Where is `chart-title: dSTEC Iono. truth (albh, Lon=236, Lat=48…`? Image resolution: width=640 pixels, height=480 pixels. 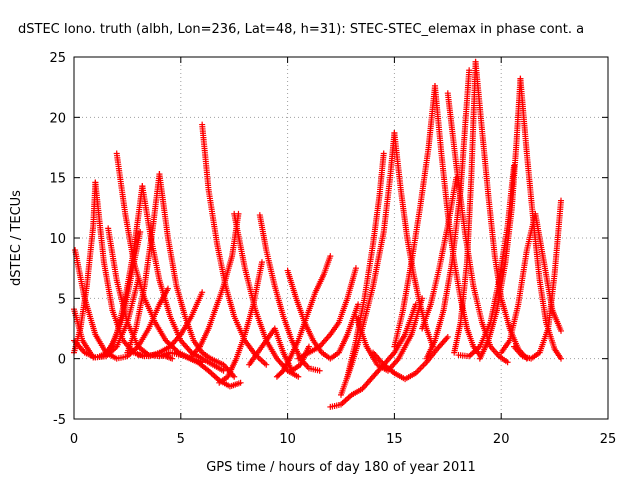 chart-title: dSTEC Iono. truth (albh, Lon=236, Lat=48… is located at coordinates (301, 29).